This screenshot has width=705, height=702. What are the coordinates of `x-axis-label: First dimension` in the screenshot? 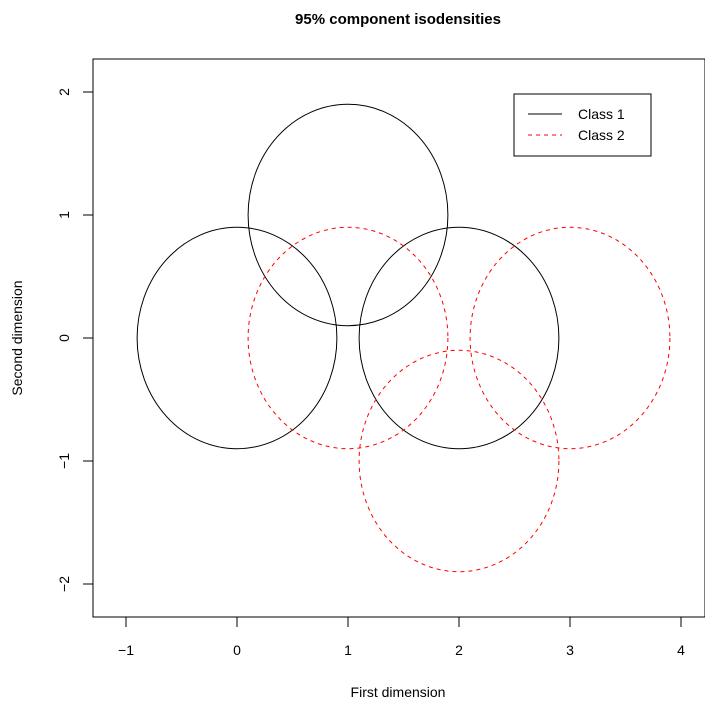 It's located at (398, 692).